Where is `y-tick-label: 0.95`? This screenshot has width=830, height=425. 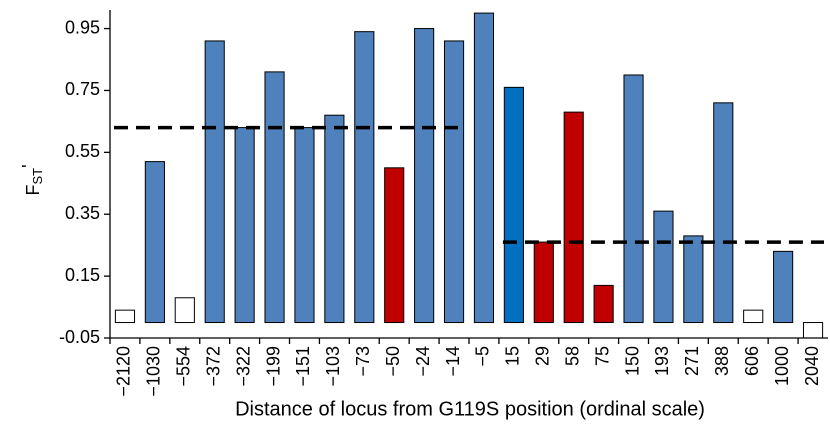 y-tick-label: 0.95 is located at coordinates (82, 27).